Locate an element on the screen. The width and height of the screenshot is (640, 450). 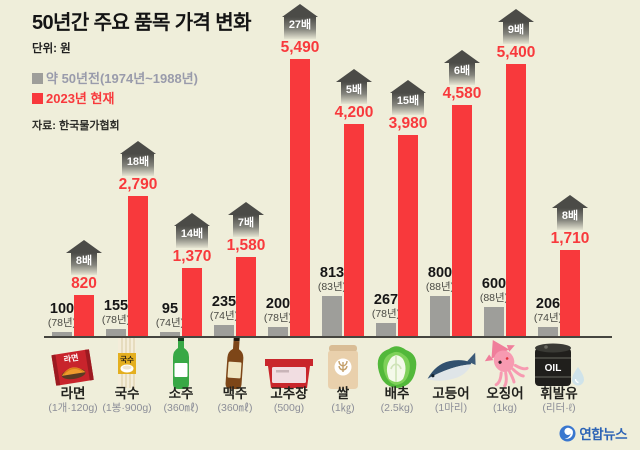
old-price-value: 267 is located at coordinates (386, 300).